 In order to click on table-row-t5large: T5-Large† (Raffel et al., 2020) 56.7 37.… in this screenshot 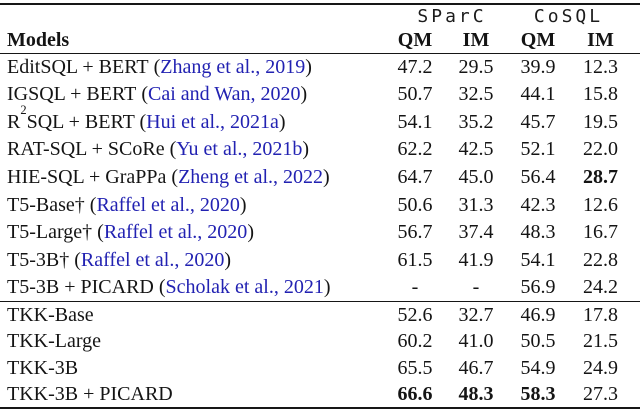, I will do `click(320, 233)`.